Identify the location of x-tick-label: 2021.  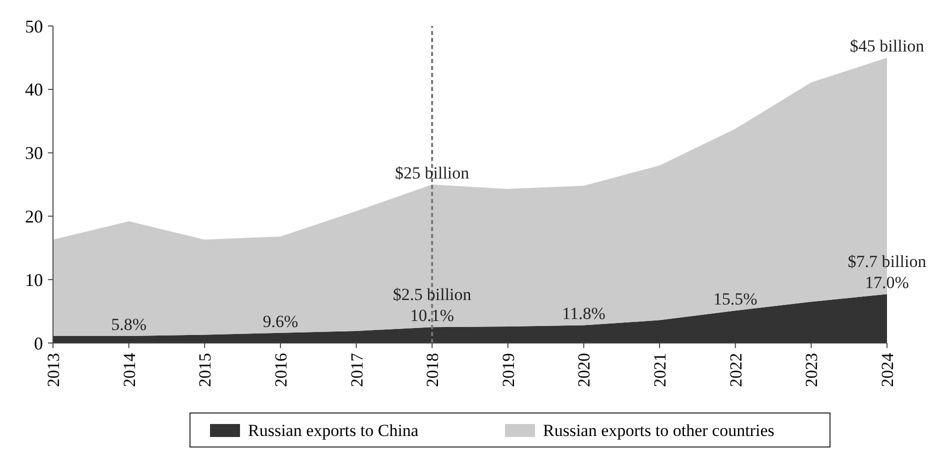
(660, 370).